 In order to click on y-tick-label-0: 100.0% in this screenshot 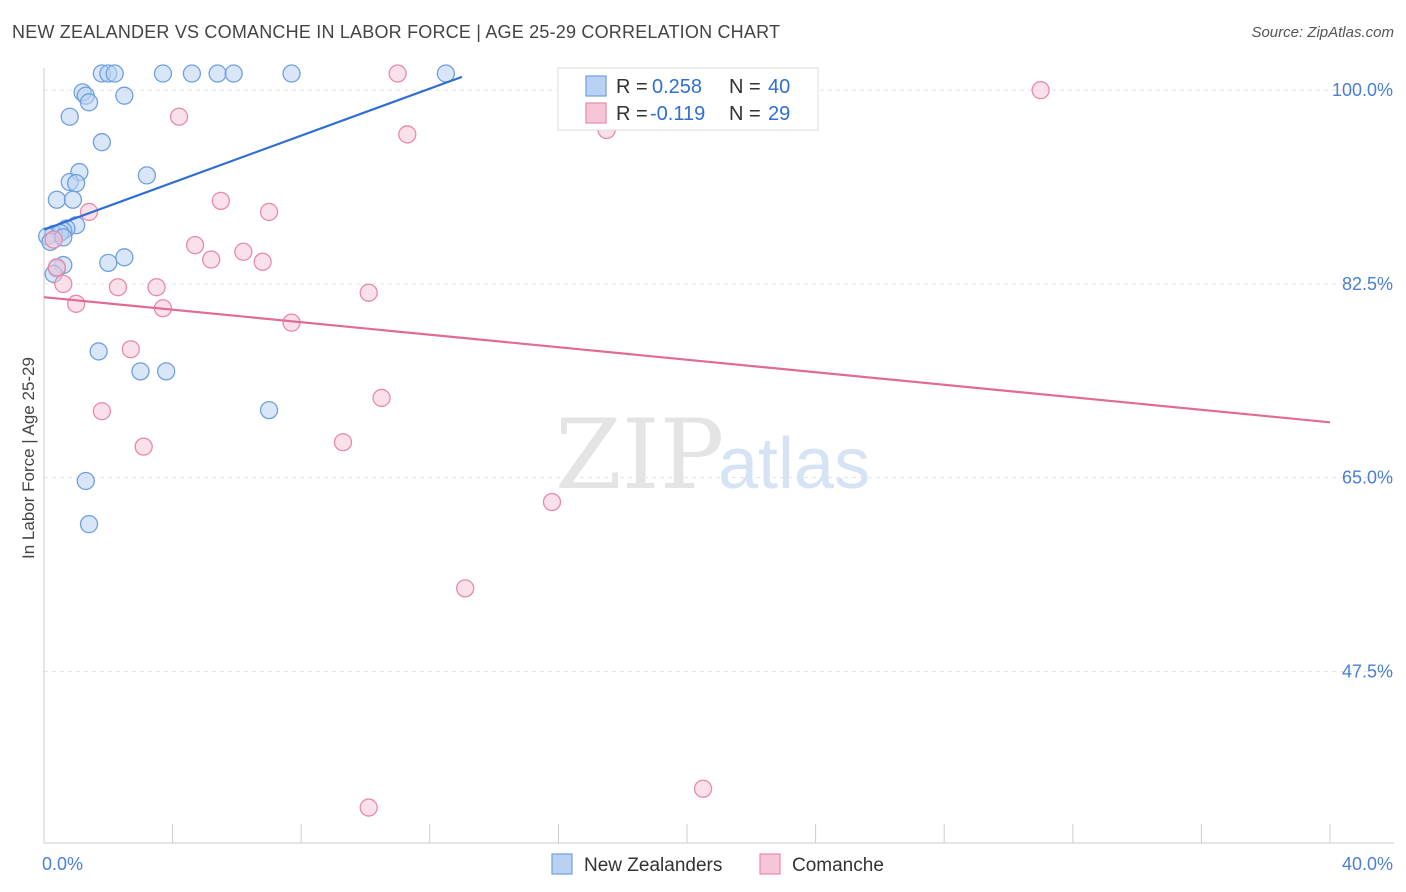, I will do `click(1362, 90)`.